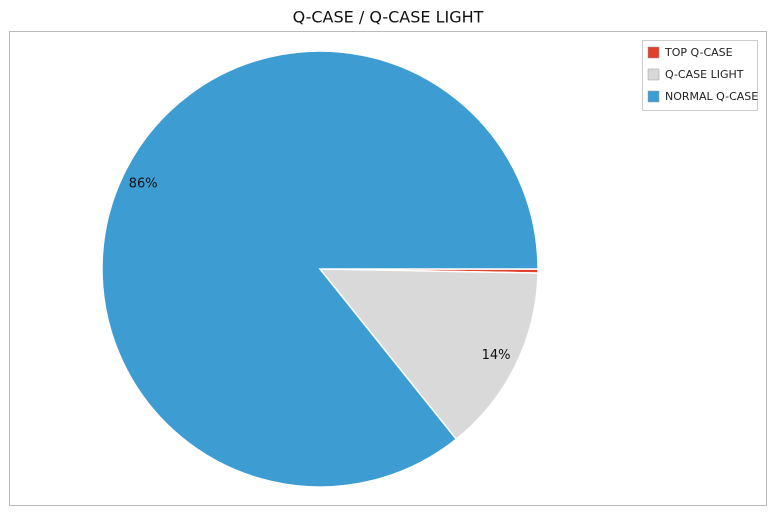  Describe the element at coordinates (698, 52) in the screenshot. I see `legend-label: TOP Q-CASE` at that location.